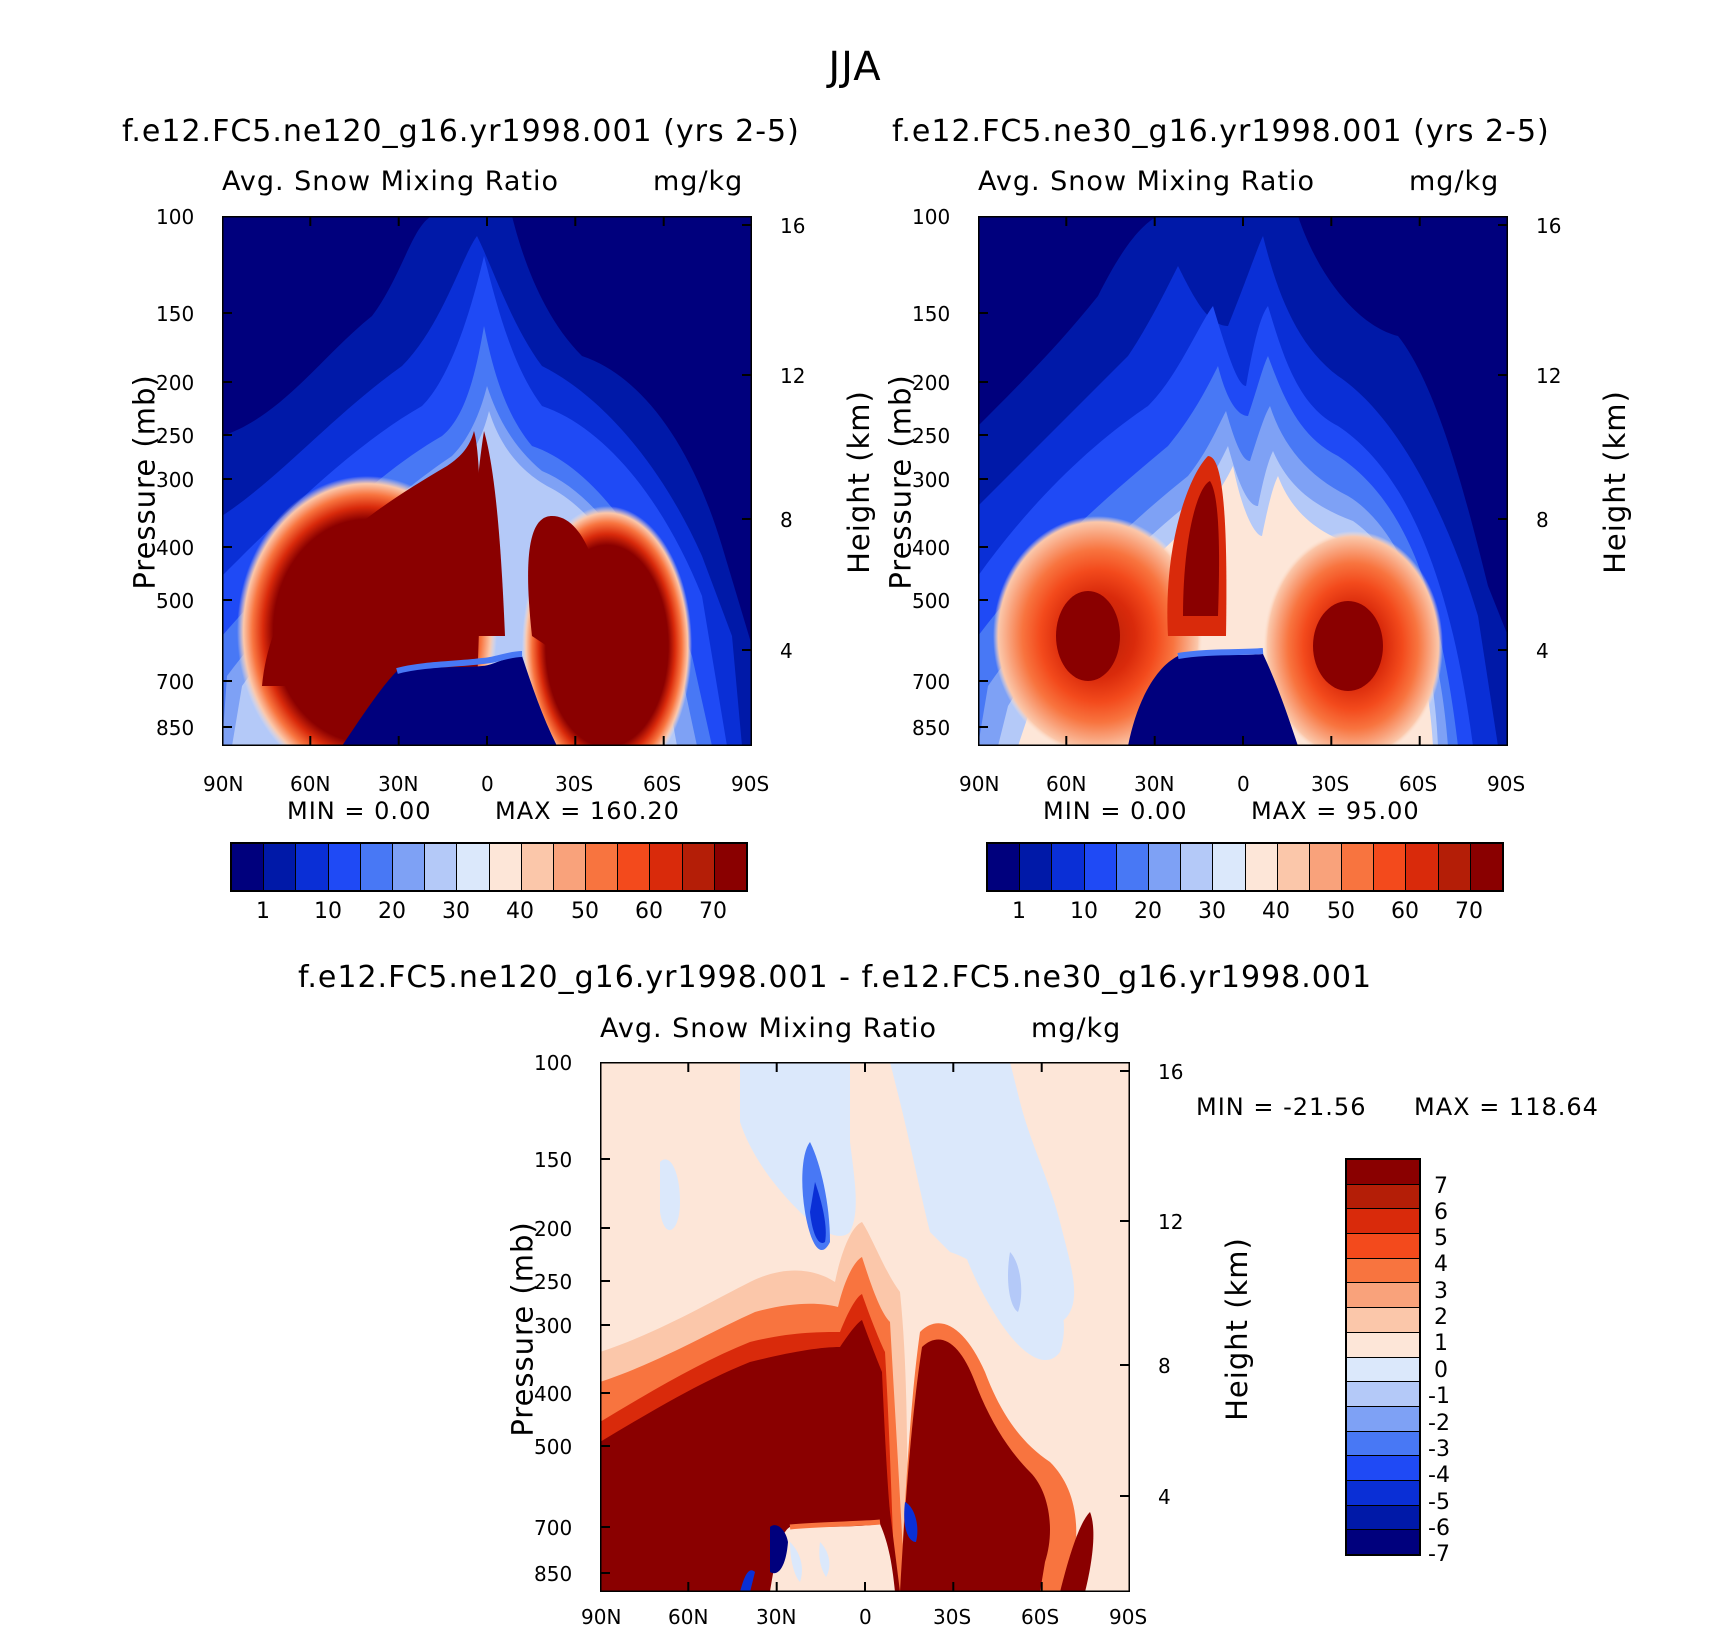 This screenshot has width=1710, height=1634. Describe the element at coordinates (1441, 1317) in the screenshot. I see `colorbar-label: 2` at that location.